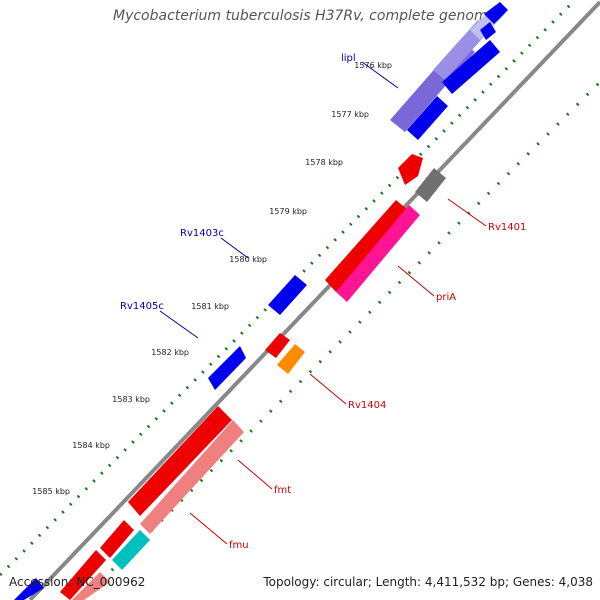 The height and width of the screenshot is (600, 600). Describe the element at coordinates (277, 345) in the screenshot. I see `gene-rv1404-red` at that location.